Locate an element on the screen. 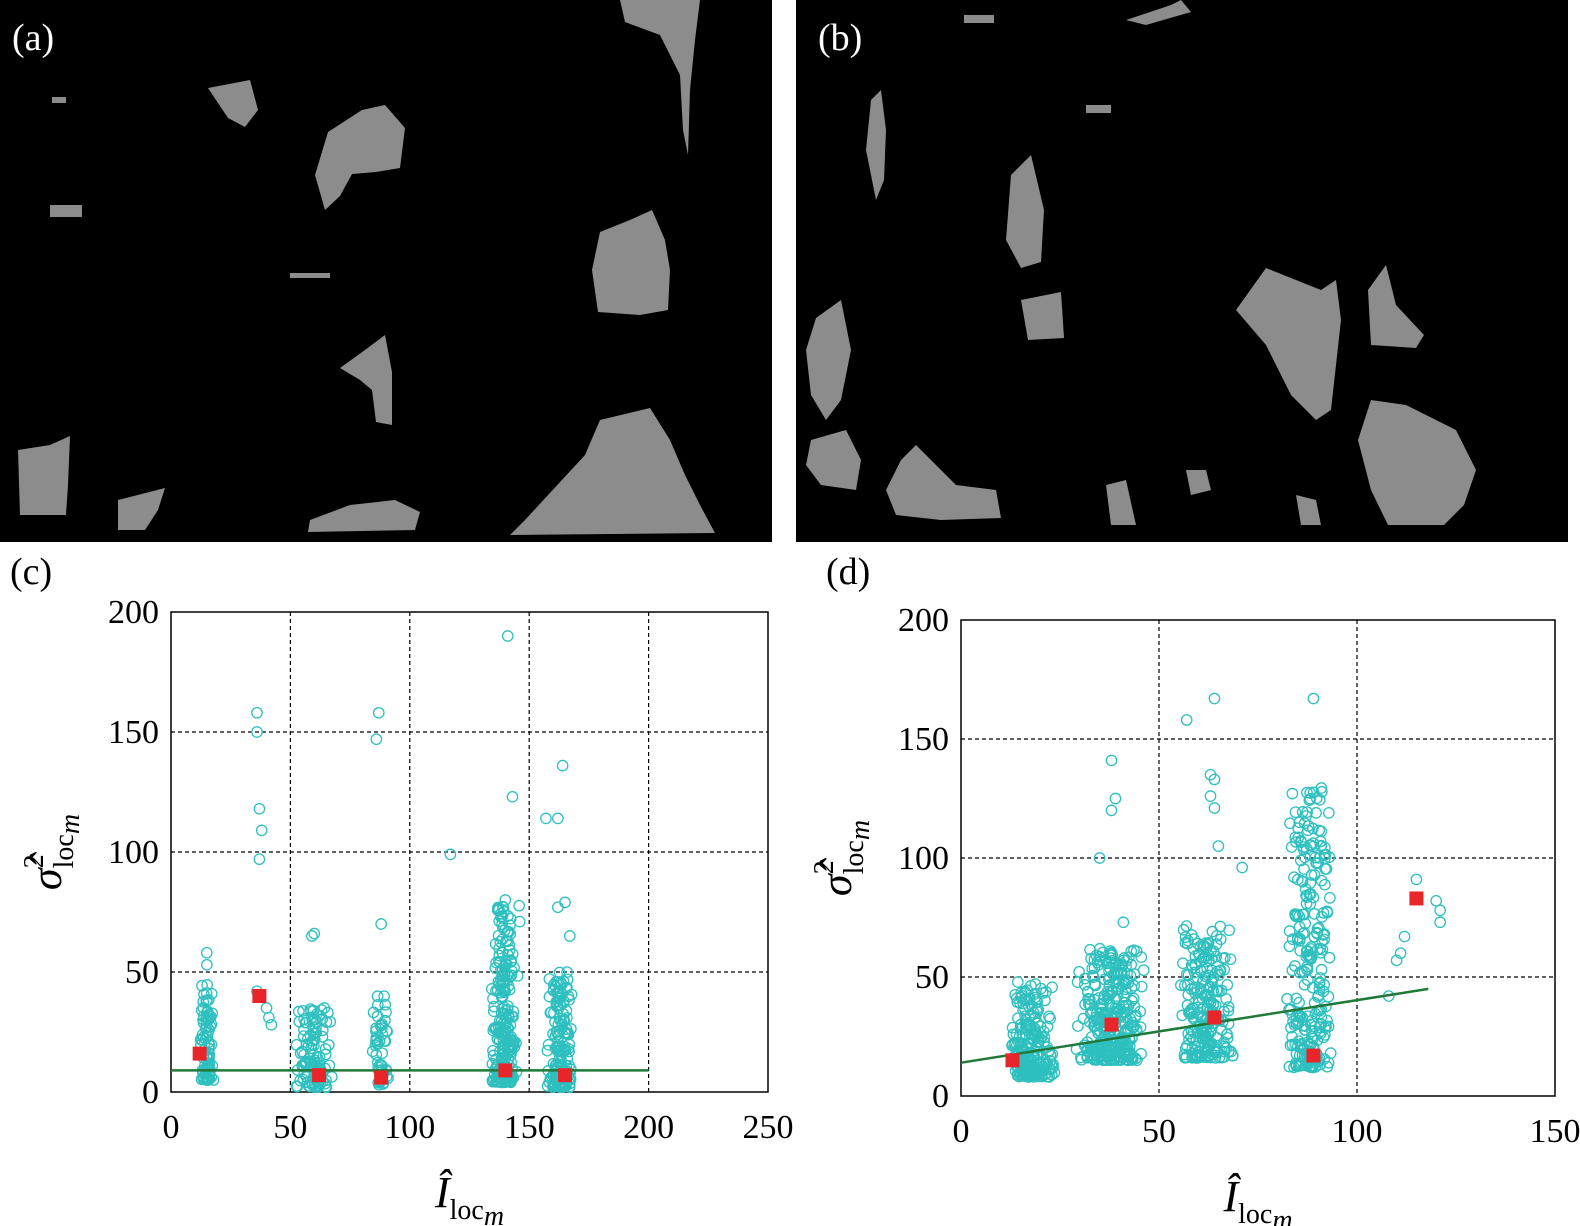  x-axis-label: Îlocm is located at coordinates (469, 1197).